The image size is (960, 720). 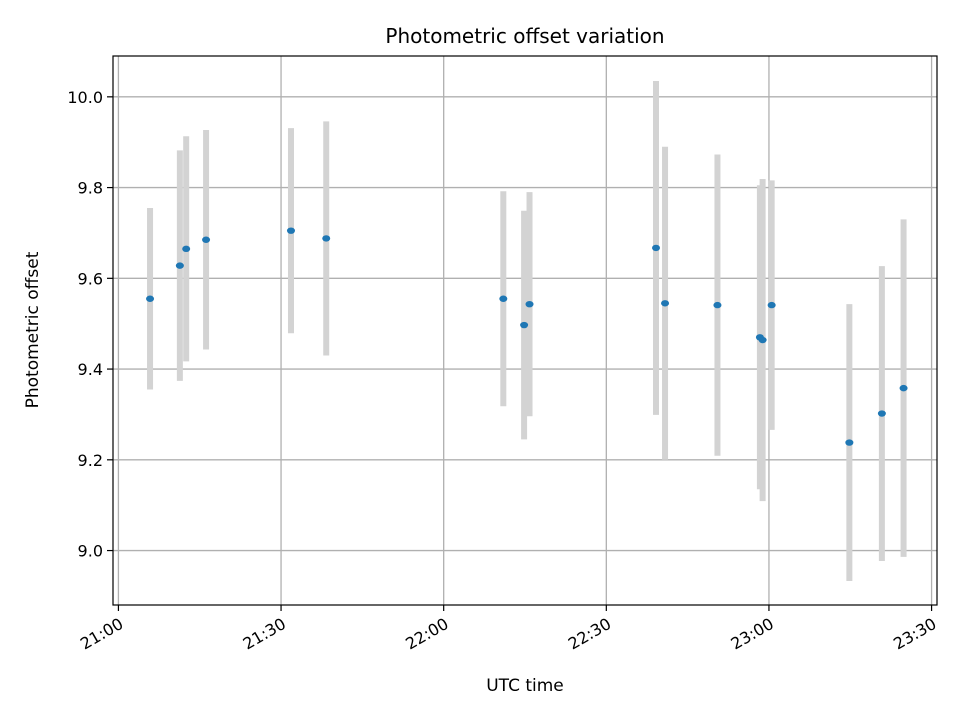 What do you see at coordinates (90, 460) in the screenshot?
I see `y-tick-label: 9.2` at bounding box center [90, 460].